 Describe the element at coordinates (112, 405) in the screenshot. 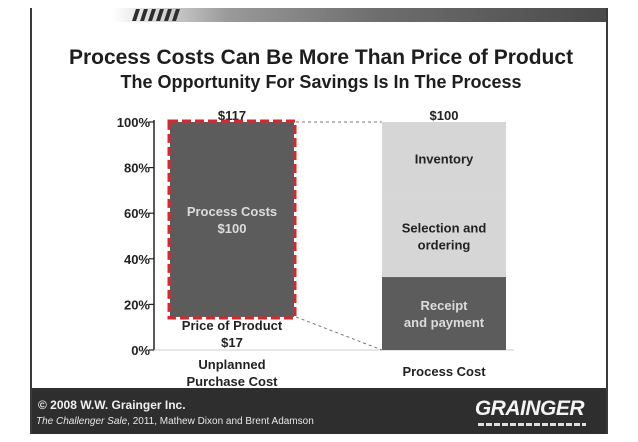

I see `copyright-text: © 2008 W.W. Grainger Inc.` at that location.